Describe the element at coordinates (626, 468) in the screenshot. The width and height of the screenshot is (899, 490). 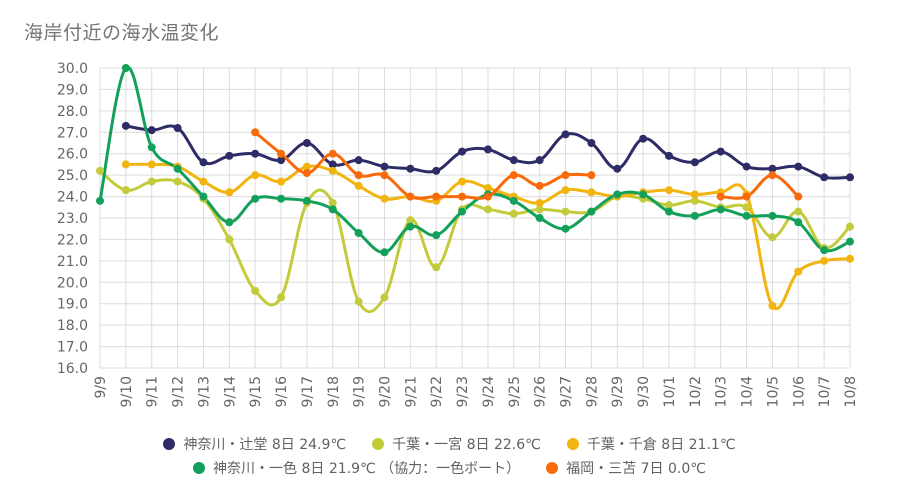
I see `legend-item: 福岡・三苫 7日 0.0℃` at that location.